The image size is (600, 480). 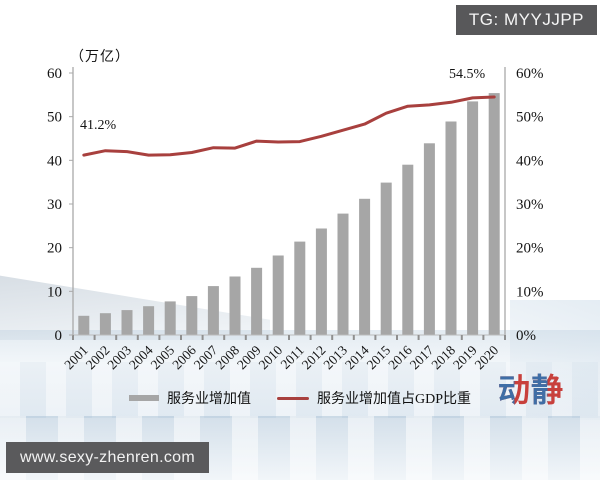 I want to click on annotation-first-point: 41.2%, so click(x=98, y=125).